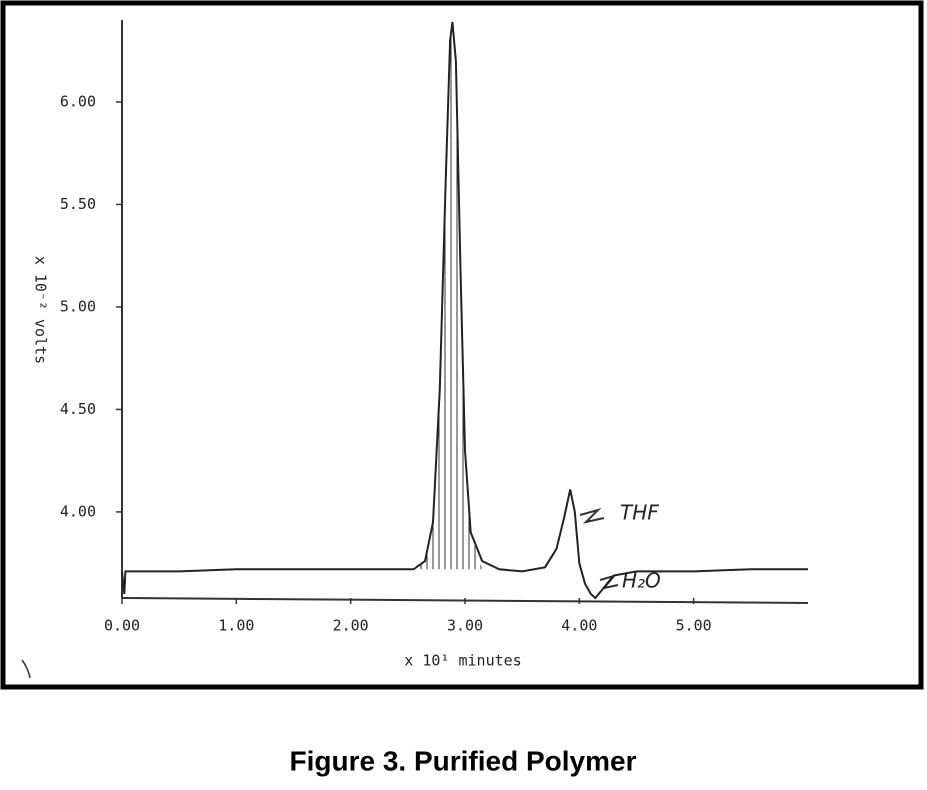  What do you see at coordinates (41, 310) in the screenshot?
I see `y-axis-label: x 10⁻² volts` at bounding box center [41, 310].